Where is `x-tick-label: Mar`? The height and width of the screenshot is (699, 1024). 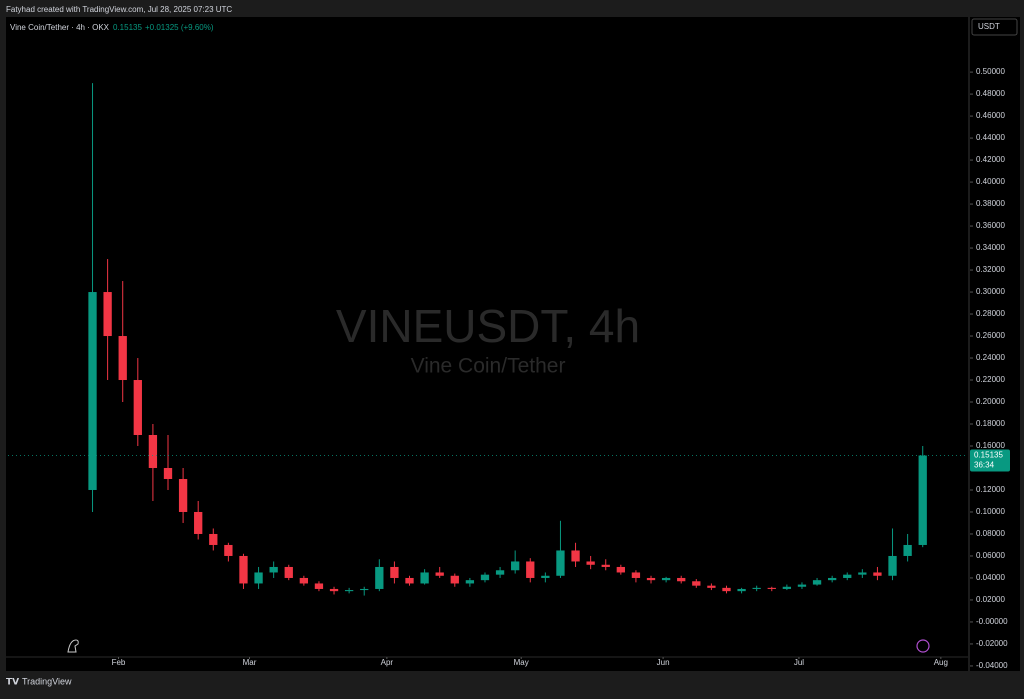 x-tick-label: Mar is located at coordinates (250, 662).